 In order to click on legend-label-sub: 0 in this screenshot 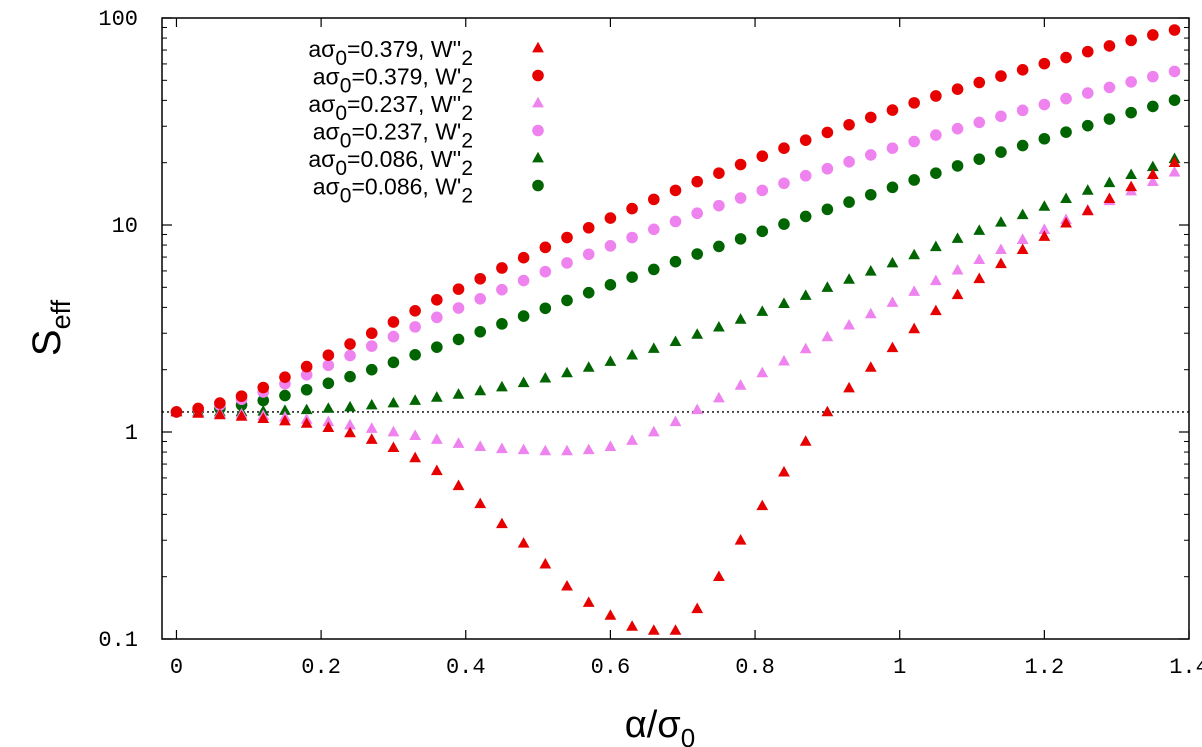, I will do `click(346, 196)`.